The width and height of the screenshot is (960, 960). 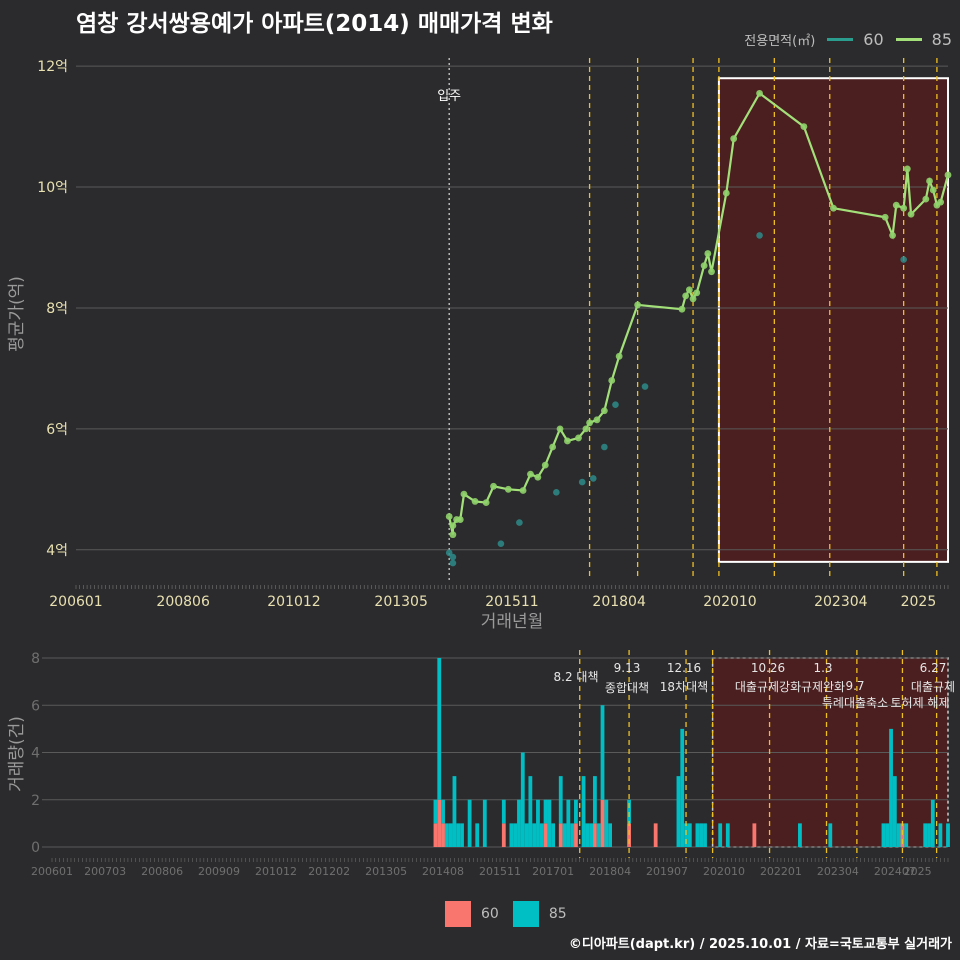 What do you see at coordinates (933, 687) in the screenshot?
I see `policy-label: 대출규제` at bounding box center [933, 687].